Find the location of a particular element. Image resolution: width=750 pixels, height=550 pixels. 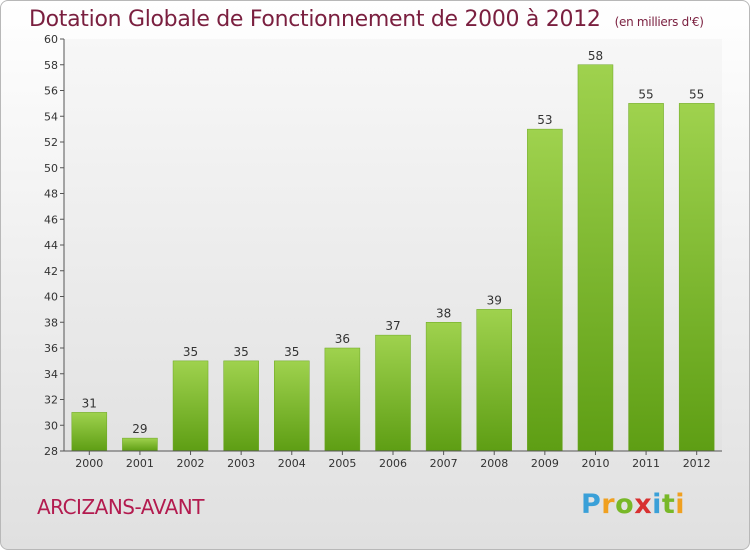

x-tick-label: 2008 is located at coordinates (494, 463).